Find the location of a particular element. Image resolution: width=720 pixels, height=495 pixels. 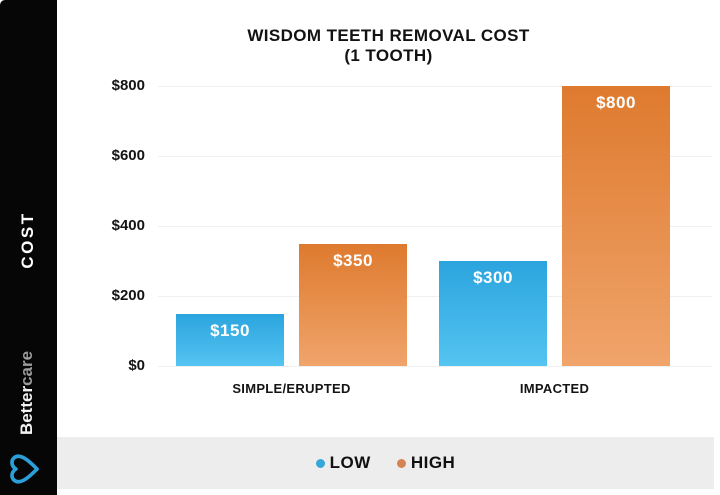

legend-item-high: HIGH is located at coordinates (426, 463).